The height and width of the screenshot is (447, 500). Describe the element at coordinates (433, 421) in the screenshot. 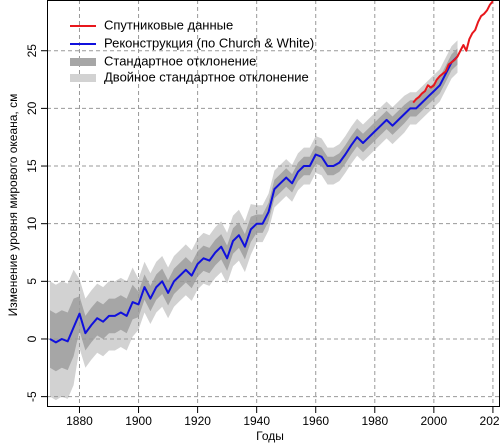

I see `x-tick-label: 2000` at that location.